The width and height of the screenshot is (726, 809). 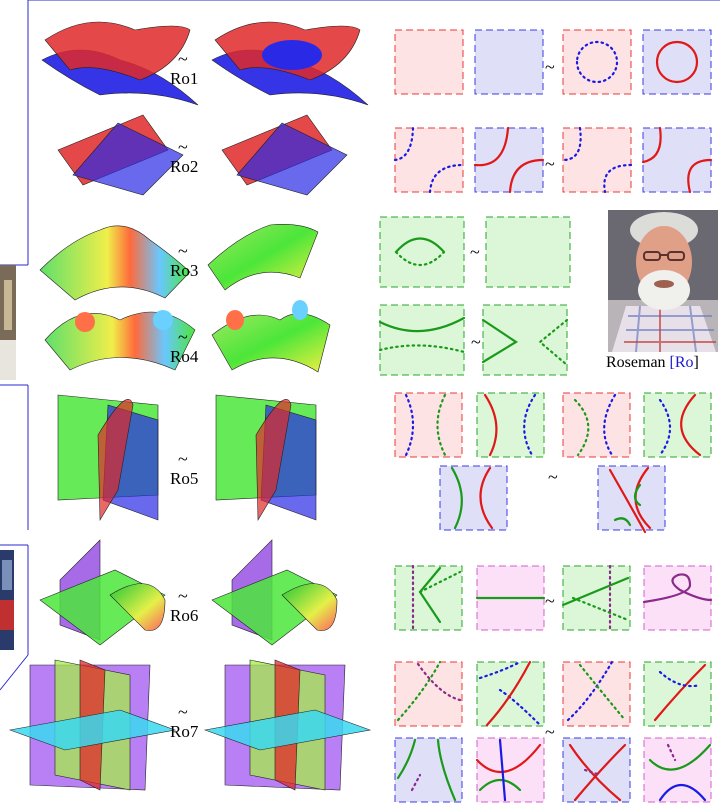 I want to click on credit-open: [, so click(x=672, y=362).